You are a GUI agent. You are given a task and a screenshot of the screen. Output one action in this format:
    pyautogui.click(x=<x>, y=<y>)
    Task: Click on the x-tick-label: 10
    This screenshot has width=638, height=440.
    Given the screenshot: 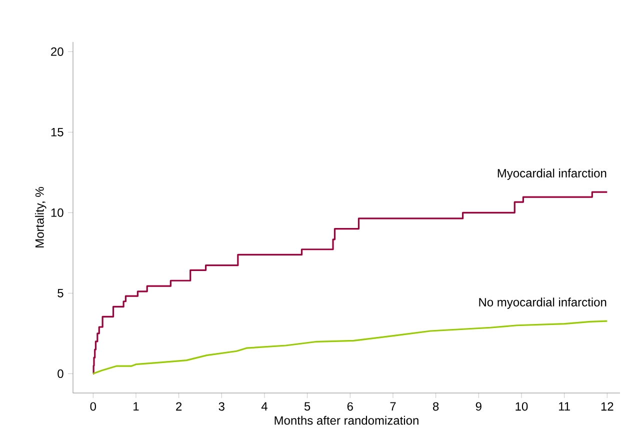 What is the action you would take?
    pyautogui.click(x=522, y=406)
    